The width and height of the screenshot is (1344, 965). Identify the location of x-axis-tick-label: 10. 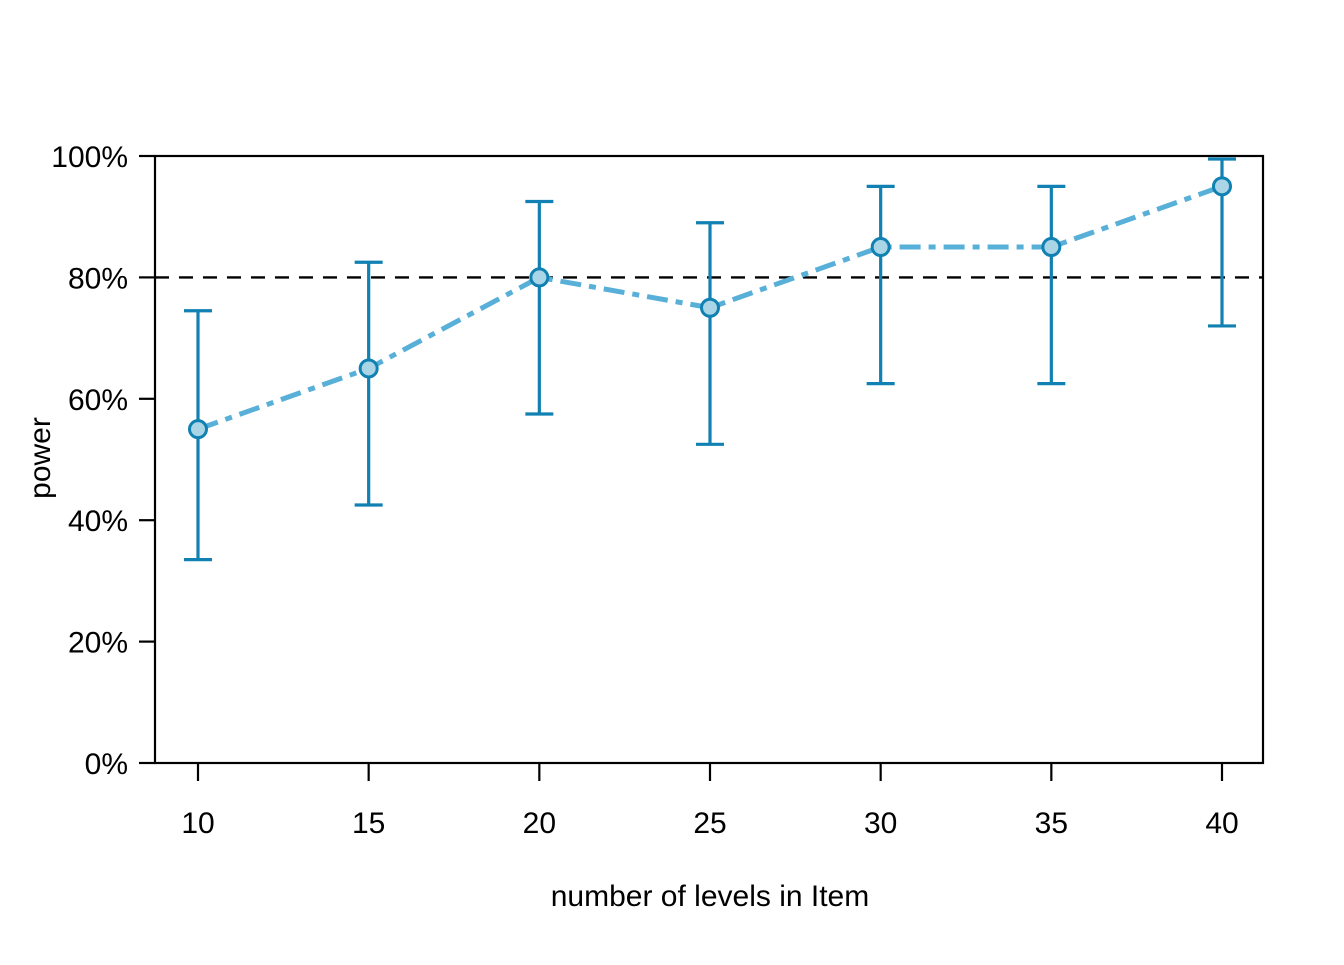
(197, 823).